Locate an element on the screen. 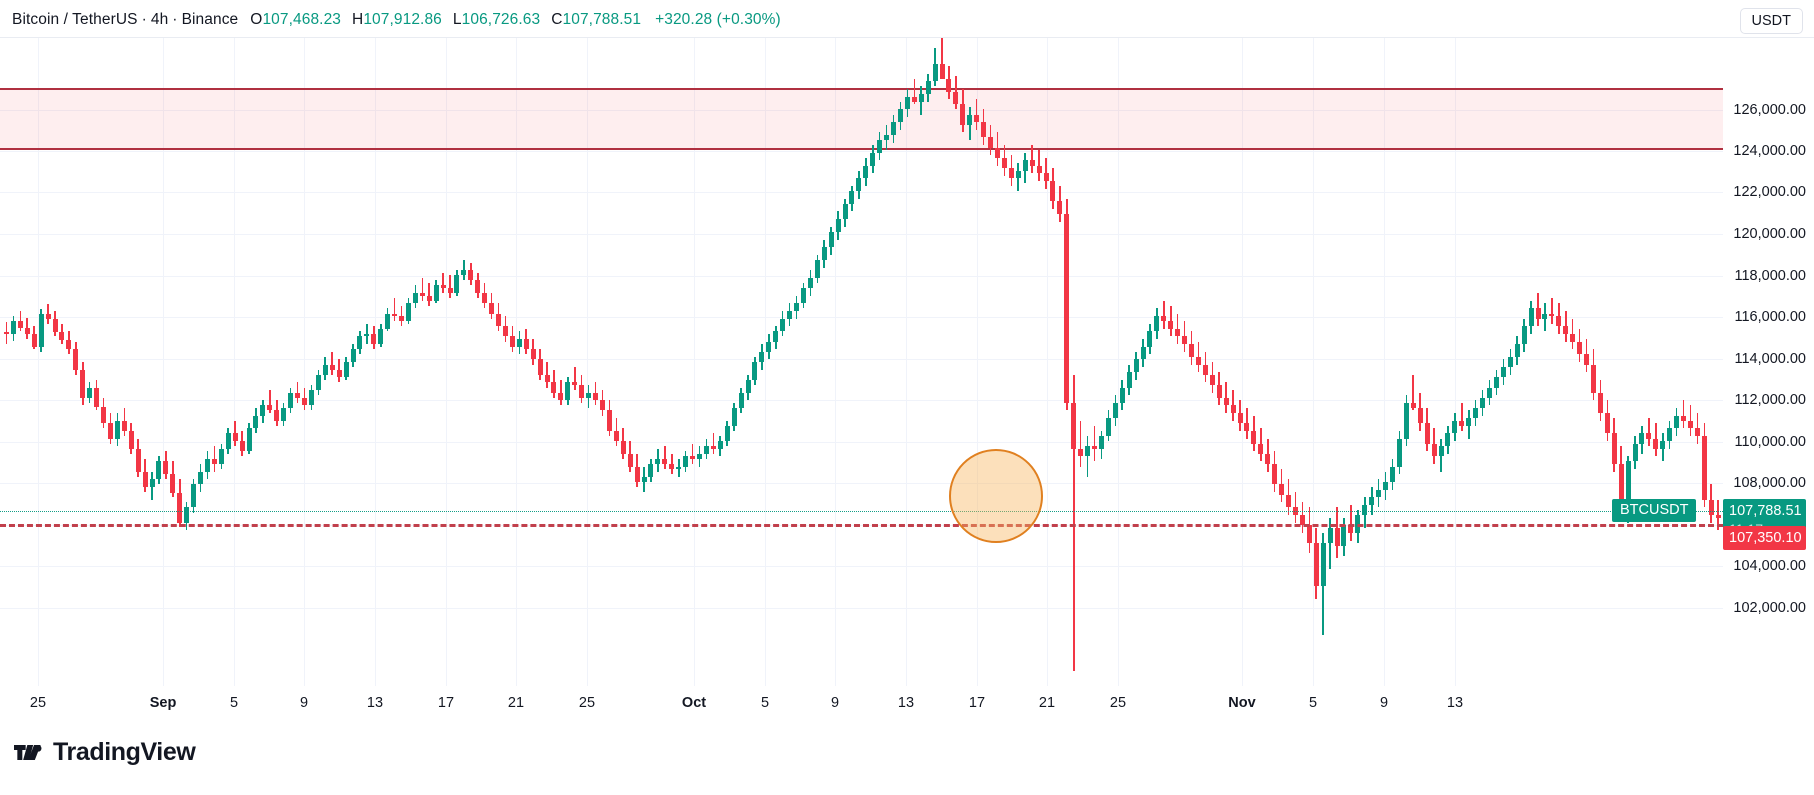 This screenshot has height=795, width=1814. last-price-value: 107,788.51 is located at coordinates (1765, 511).